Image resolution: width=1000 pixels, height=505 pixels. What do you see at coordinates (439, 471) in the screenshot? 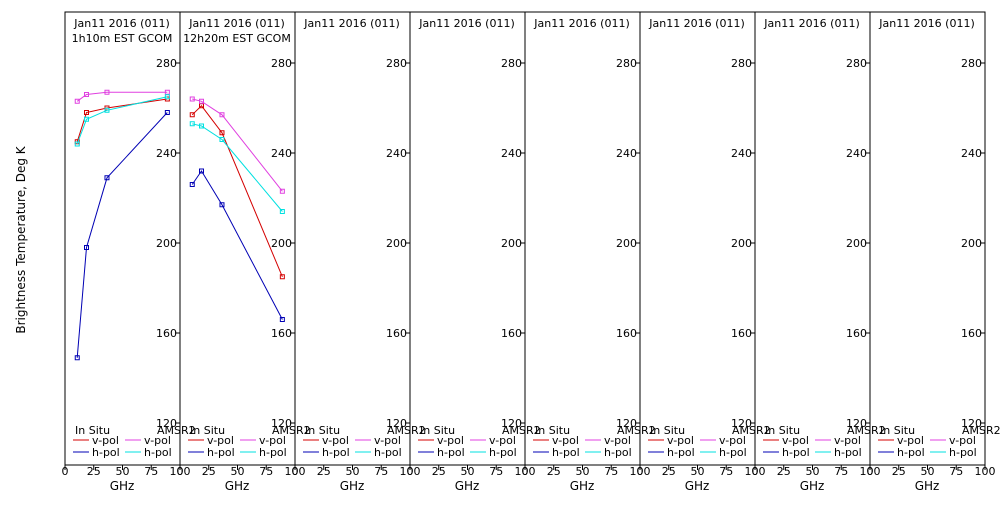
I see `panel-4-x-tick-label: 25` at bounding box center [439, 471].